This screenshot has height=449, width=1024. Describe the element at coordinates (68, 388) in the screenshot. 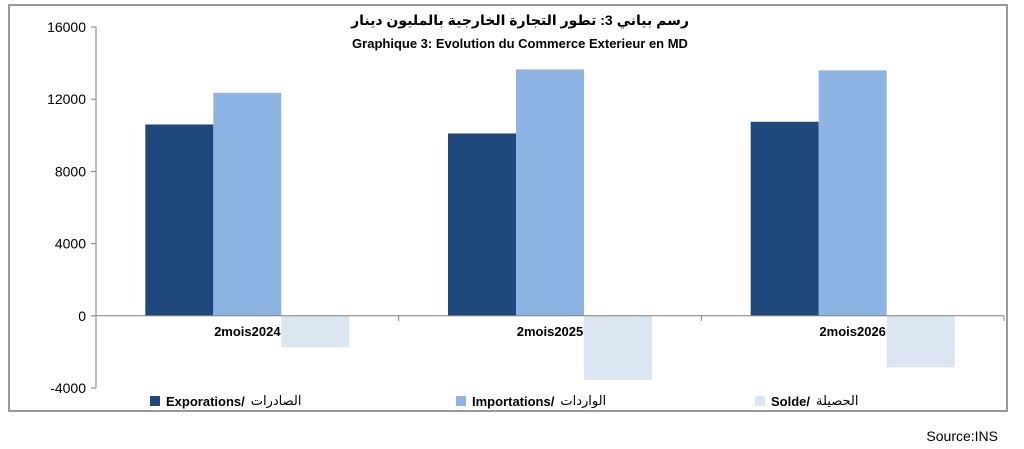

I see `y-tick-label: -4000` at that location.